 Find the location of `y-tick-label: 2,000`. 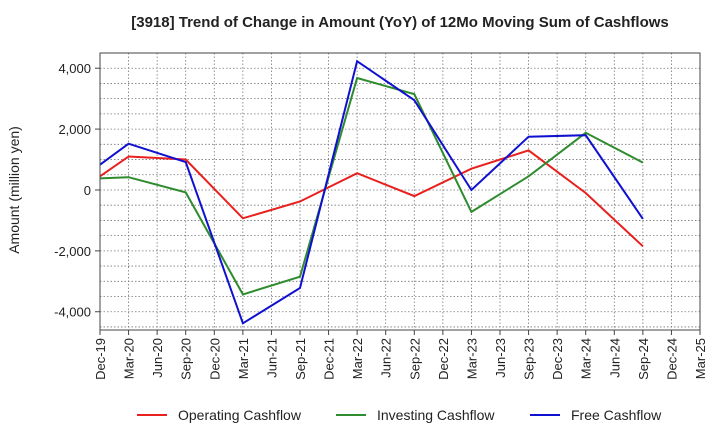

y-tick-label: 2,000 is located at coordinates (74, 129).